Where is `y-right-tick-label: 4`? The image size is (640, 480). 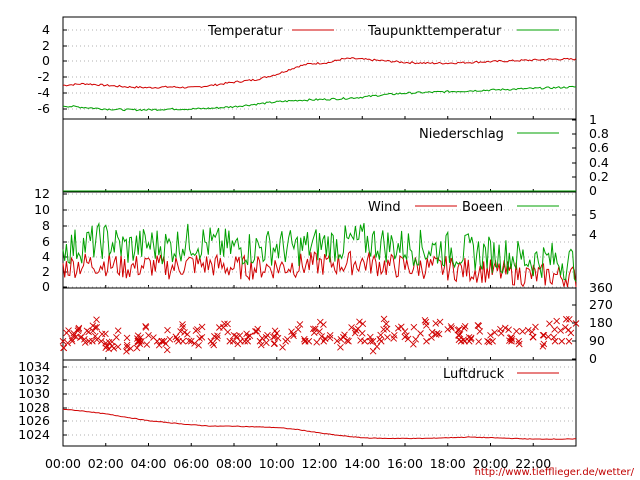
y-right-tick-label: 4 is located at coordinates (593, 234).